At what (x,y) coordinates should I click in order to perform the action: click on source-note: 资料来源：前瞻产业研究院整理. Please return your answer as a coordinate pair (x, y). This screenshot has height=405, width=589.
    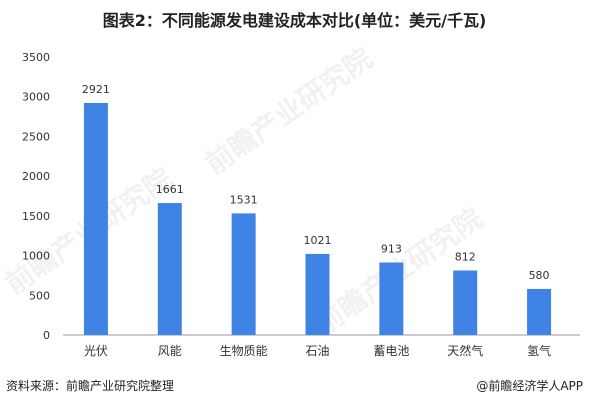
    Looking at the image, I should click on (90, 386).